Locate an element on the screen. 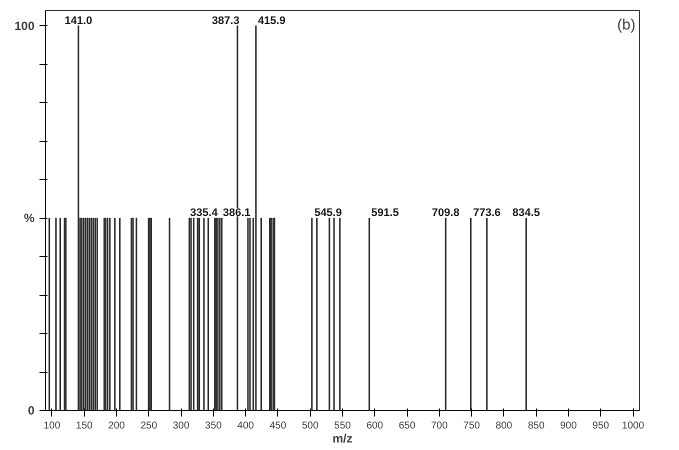  annotation: 834.5 is located at coordinates (526, 213).